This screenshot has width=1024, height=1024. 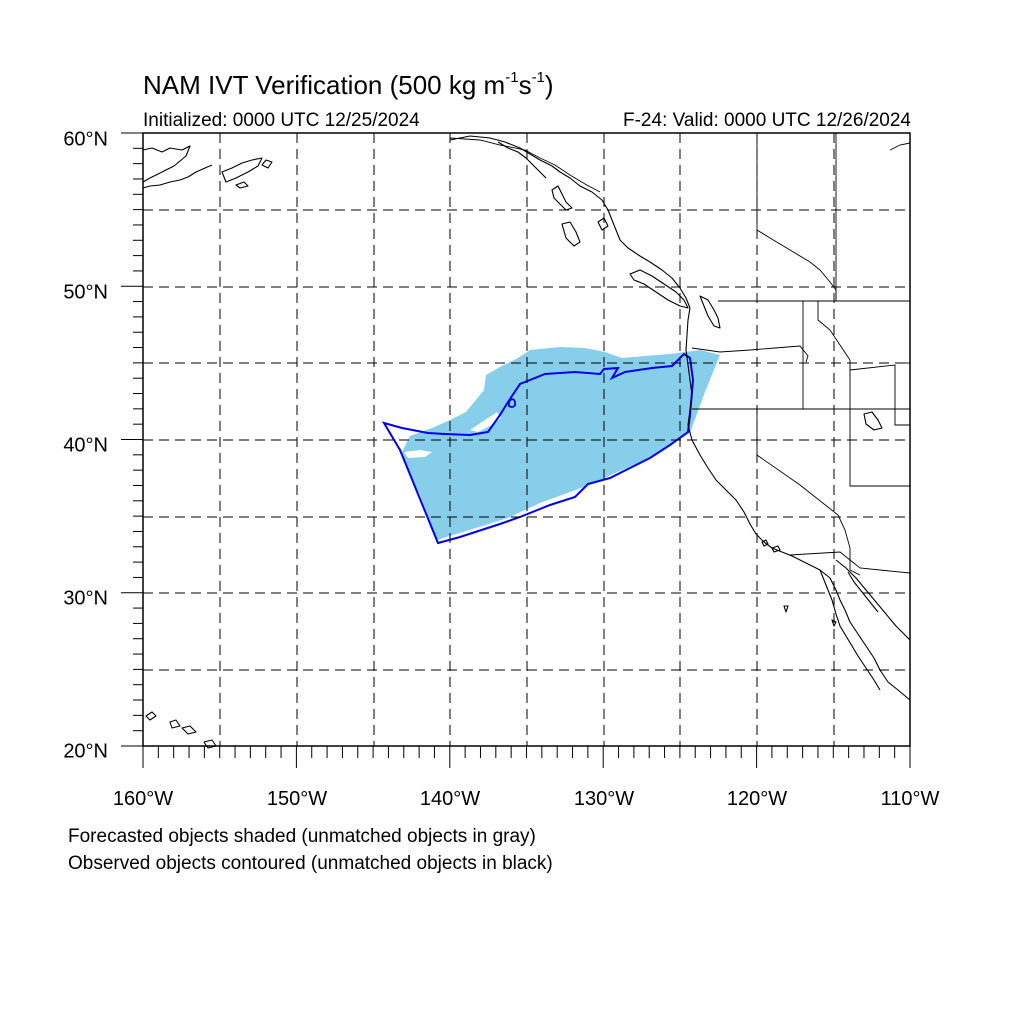 I want to click on lon-label: 130°W, so click(x=604, y=799).